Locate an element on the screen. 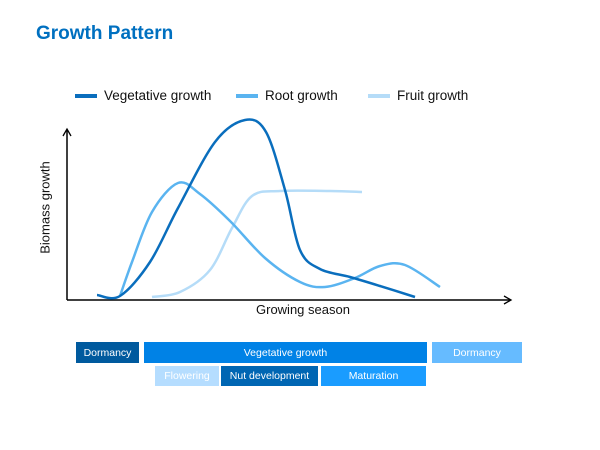 The height and width of the screenshot is (450, 600). y-axis-label: Biomass growth is located at coordinates (45, 207).